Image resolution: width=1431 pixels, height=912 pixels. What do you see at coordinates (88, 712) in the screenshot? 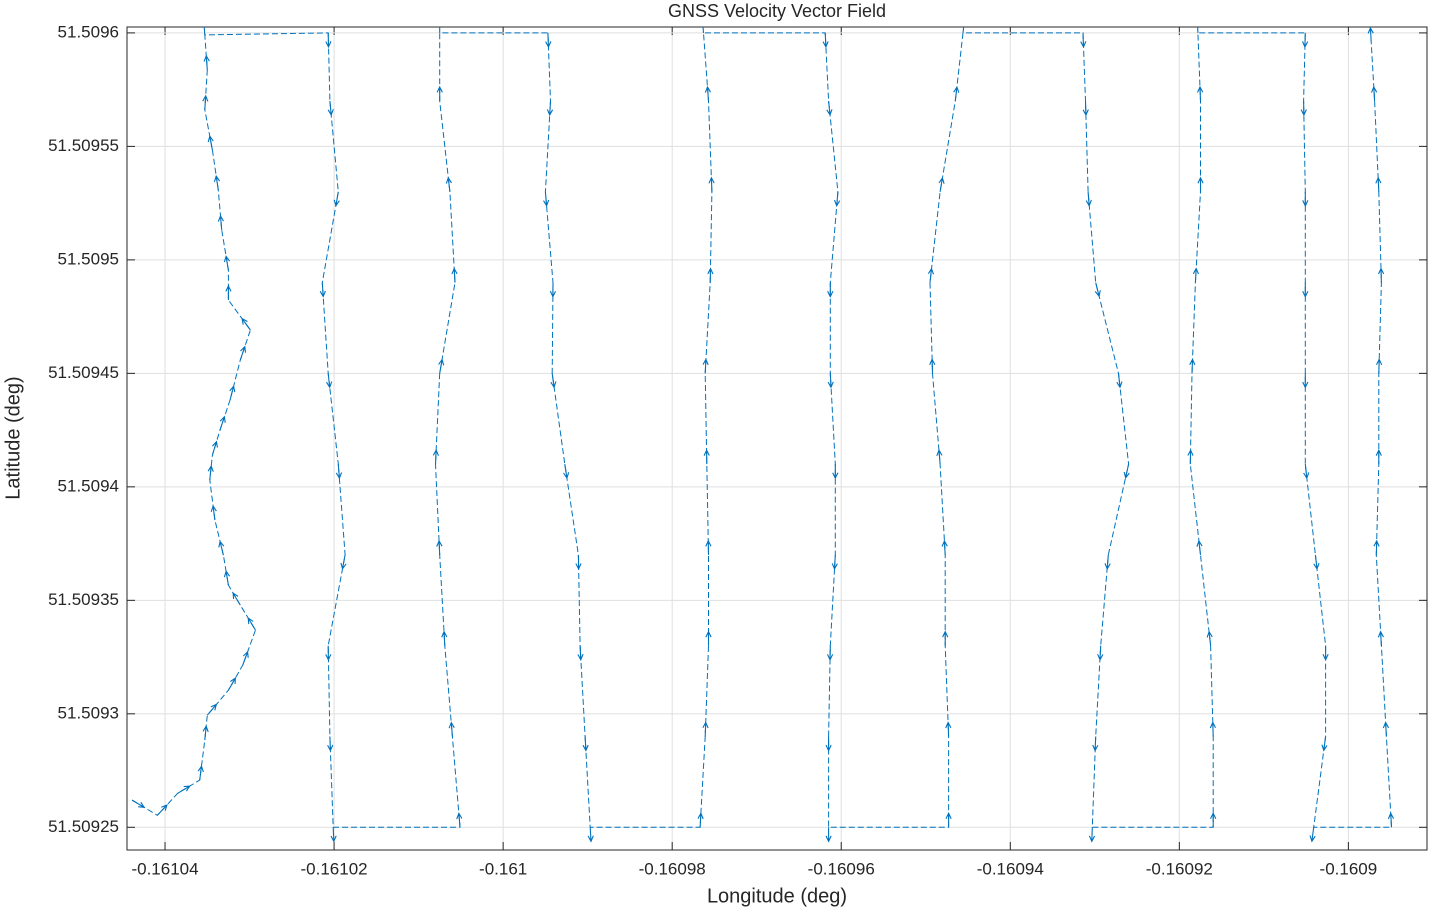
I see `y-tick-label: 51.5093` at bounding box center [88, 712].